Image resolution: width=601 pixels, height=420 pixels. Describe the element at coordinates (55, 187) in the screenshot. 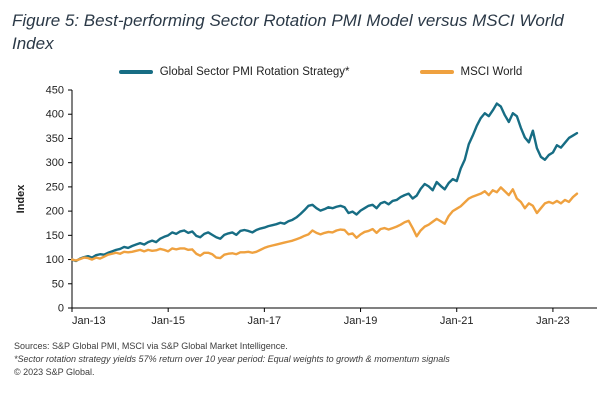

I see `y-tick-label: 250` at that location.